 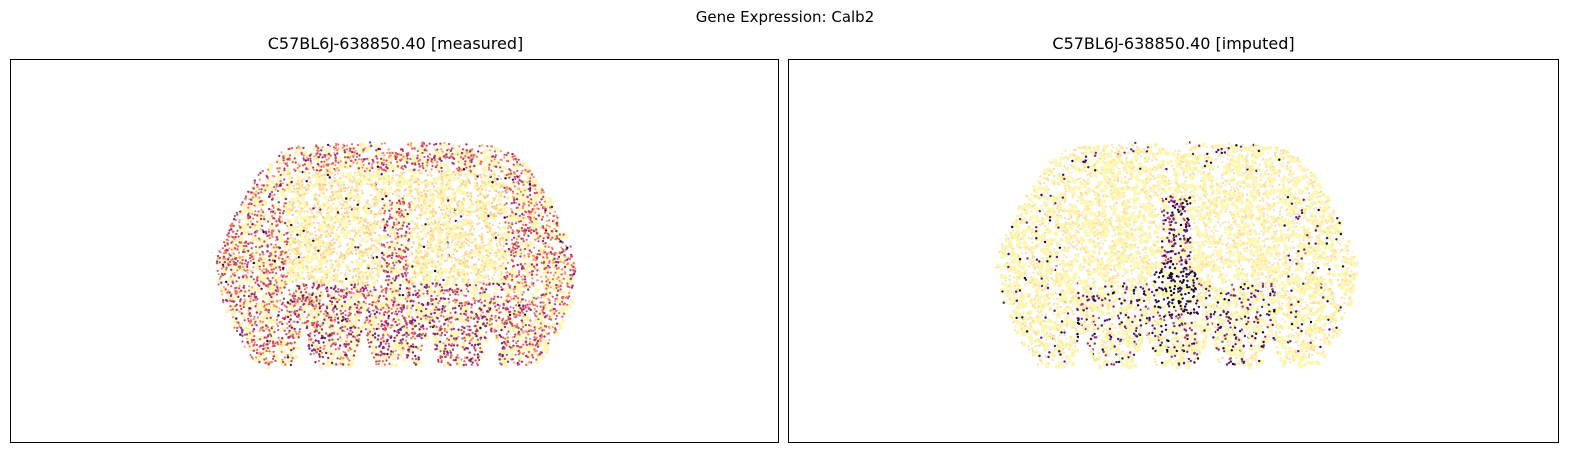 What do you see at coordinates (785, 17) in the screenshot?
I see `figure-suptitle: Gene Expression: Calb2` at bounding box center [785, 17].